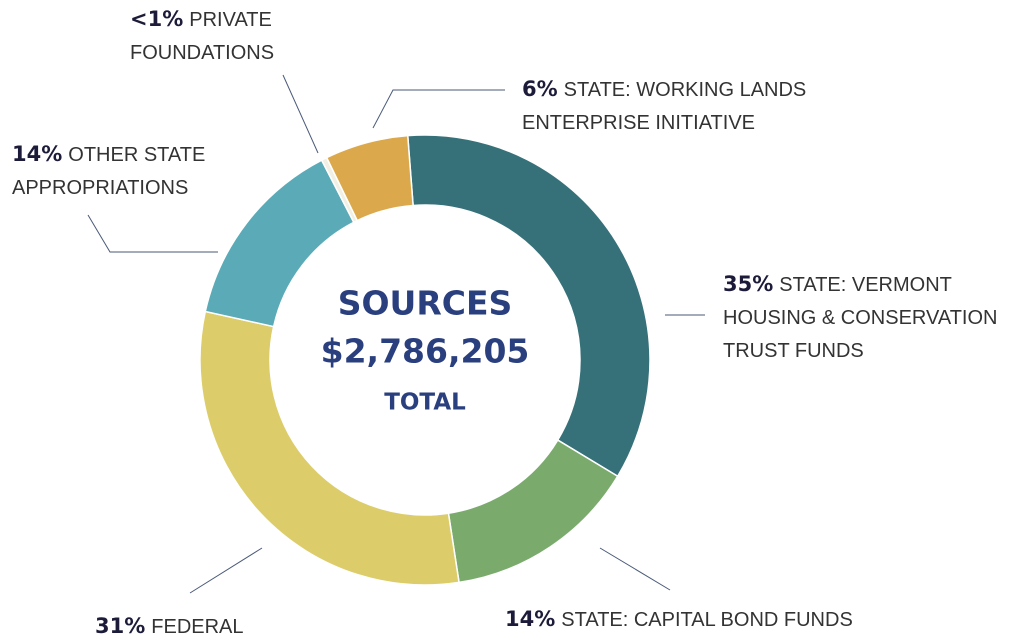 The height and width of the screenshot is (644, 1021). I want to click on category-label: FEDERAL, so click(197, 627).